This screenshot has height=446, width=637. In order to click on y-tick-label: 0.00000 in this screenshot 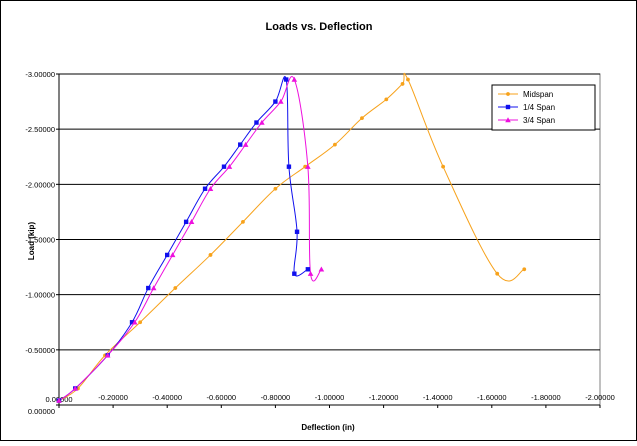, I will do `click(41, 411)`.